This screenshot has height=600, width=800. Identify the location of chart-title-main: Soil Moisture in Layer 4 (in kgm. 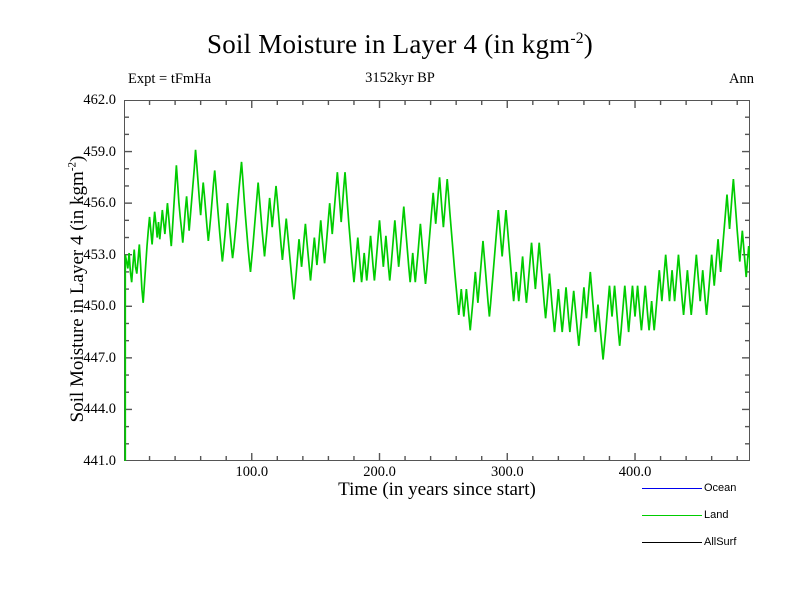
(388, 44).